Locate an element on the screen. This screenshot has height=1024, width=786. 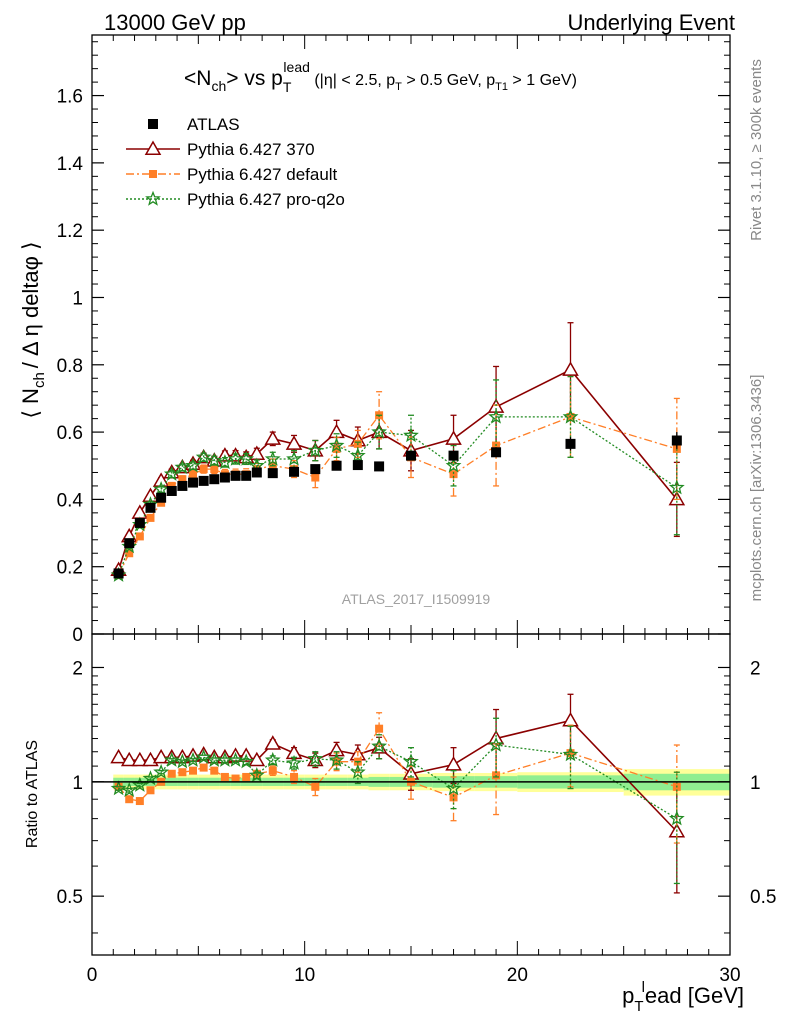
xlabel-p: p is located at coordinates (628, 995).